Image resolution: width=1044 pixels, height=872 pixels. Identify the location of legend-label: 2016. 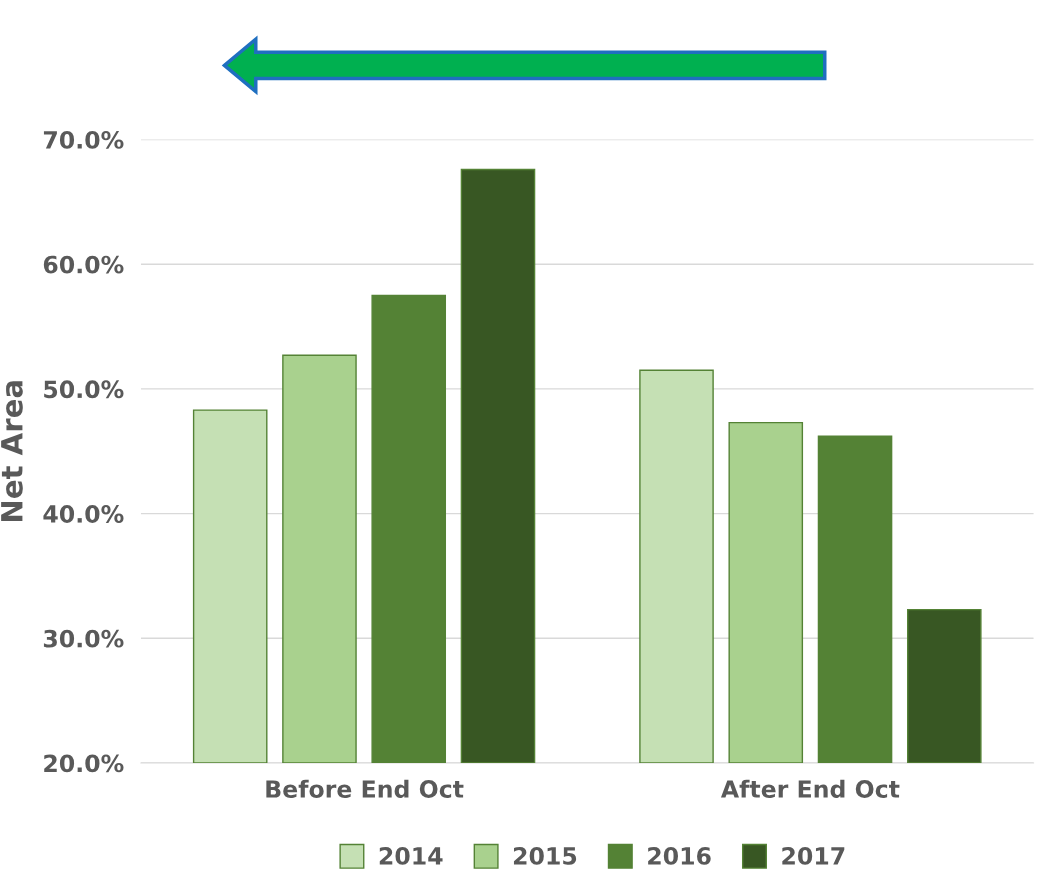
(679, 856).